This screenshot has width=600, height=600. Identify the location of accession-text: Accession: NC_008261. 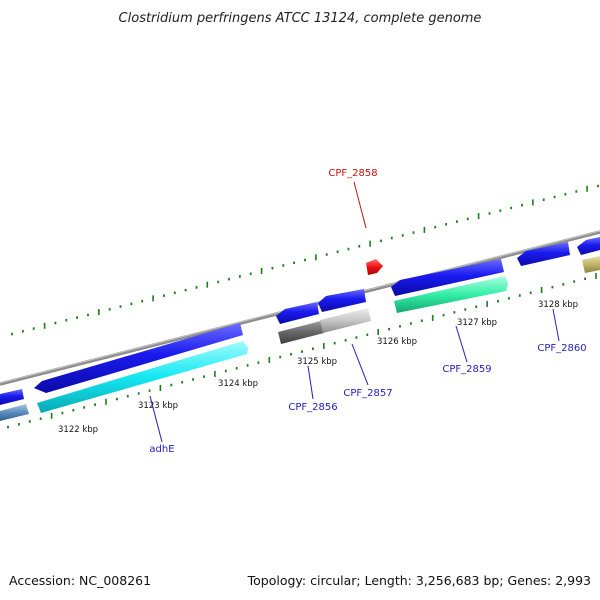
(80, 580).